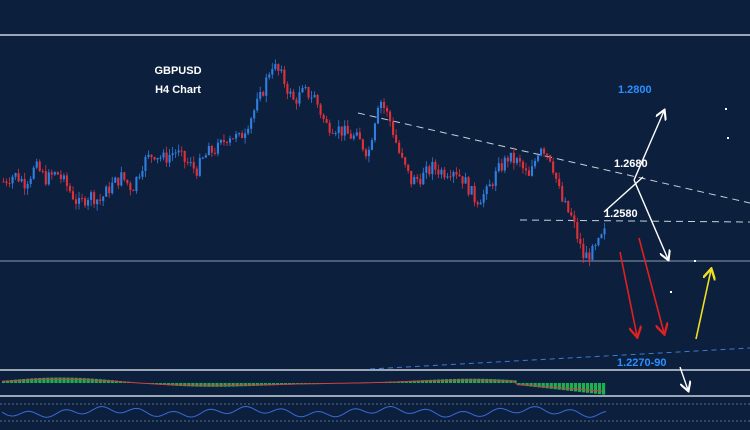  Describe the element at coordinates (178, 90) in the screenshot. I see `chart-timeframe: H4 Chart` at that location.